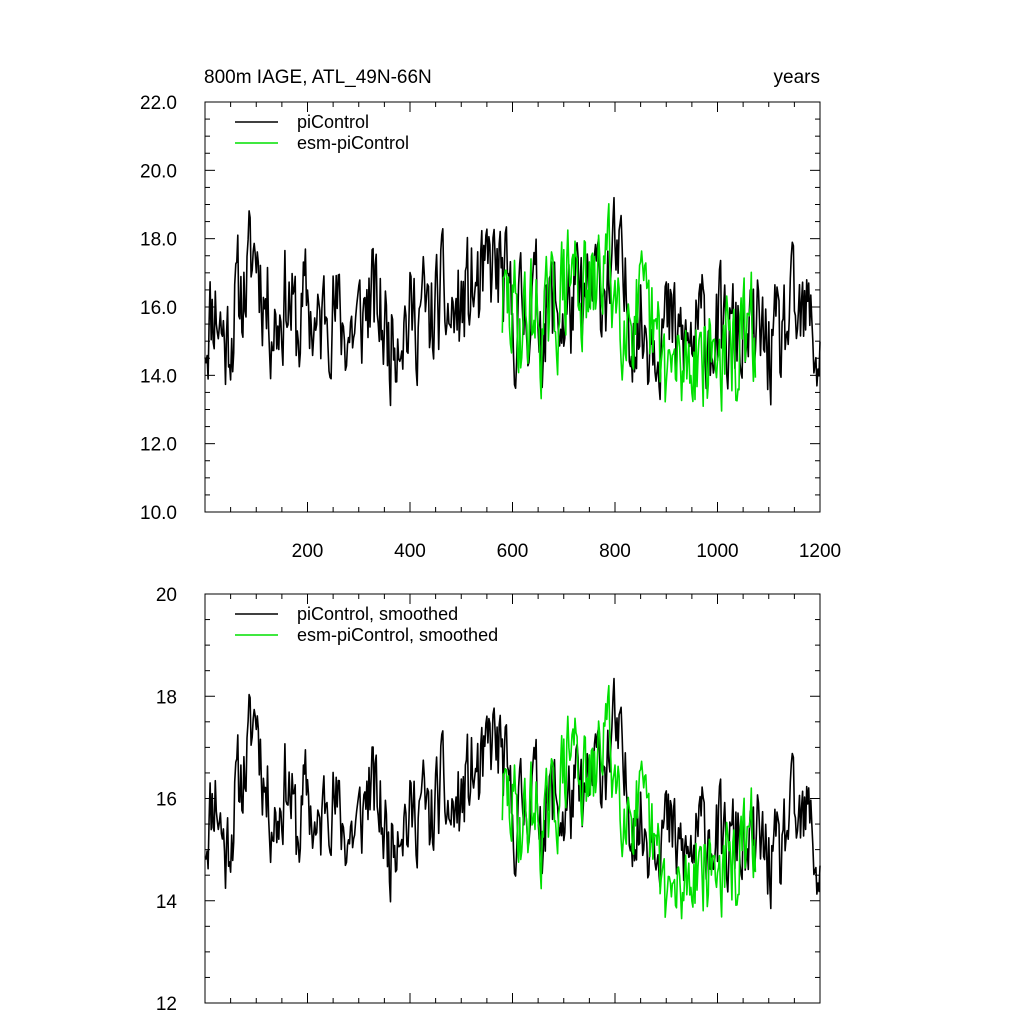 This screenshot has height=1024, width=1024. I want to click on top-panel-series, so click(512, 304).